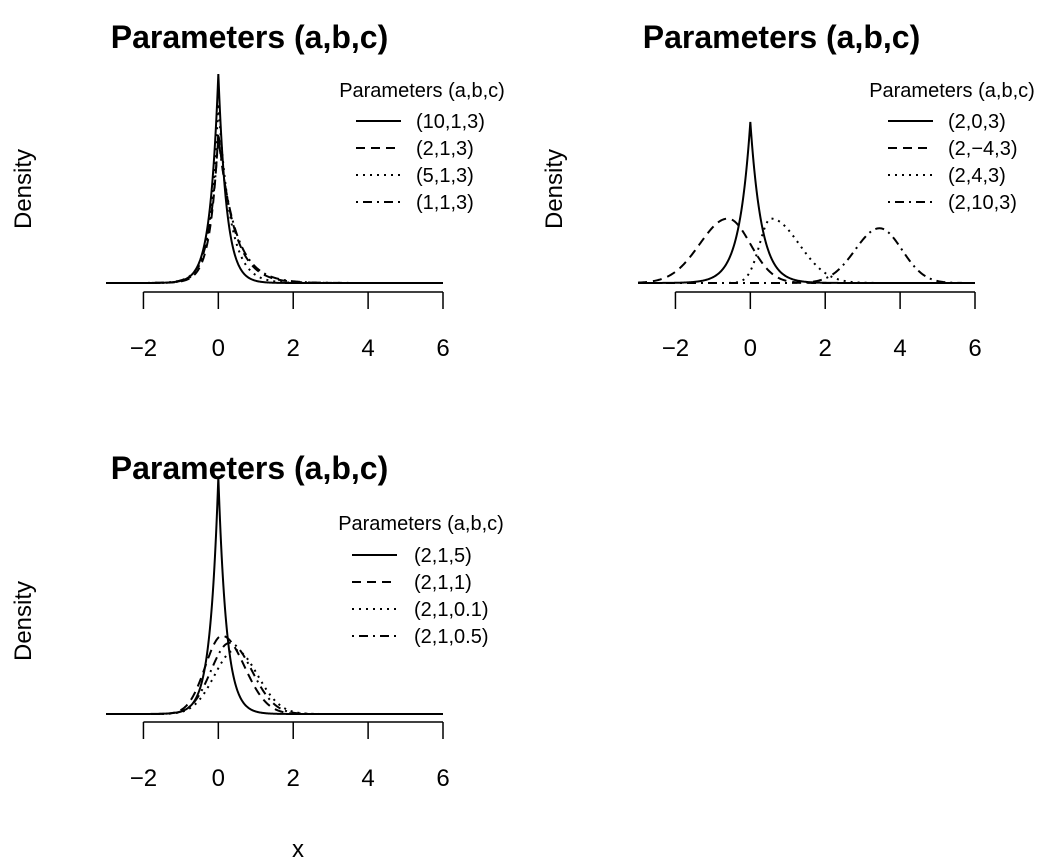 The image size is (1063, 864). Describe the element at coordinates (977, 122) in the screenshot. I see `legend-entry: (2,0,3)` at that location.